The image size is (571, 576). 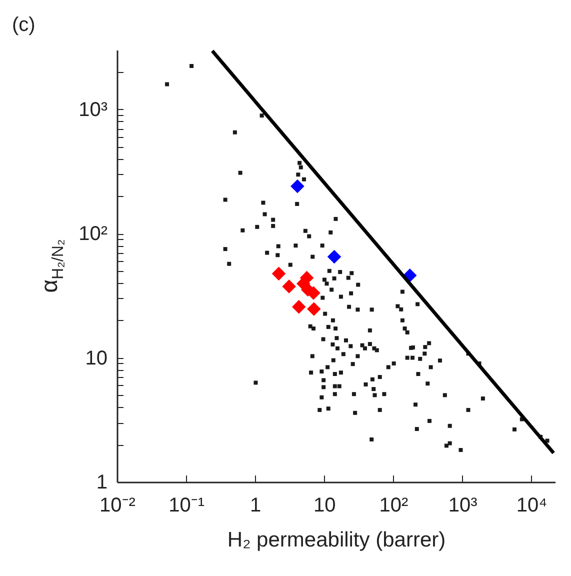 What do you see at coordinates (96, 358) in the screenshot?
I see `y-tick-label: 10` at bounding box center [96, 358].